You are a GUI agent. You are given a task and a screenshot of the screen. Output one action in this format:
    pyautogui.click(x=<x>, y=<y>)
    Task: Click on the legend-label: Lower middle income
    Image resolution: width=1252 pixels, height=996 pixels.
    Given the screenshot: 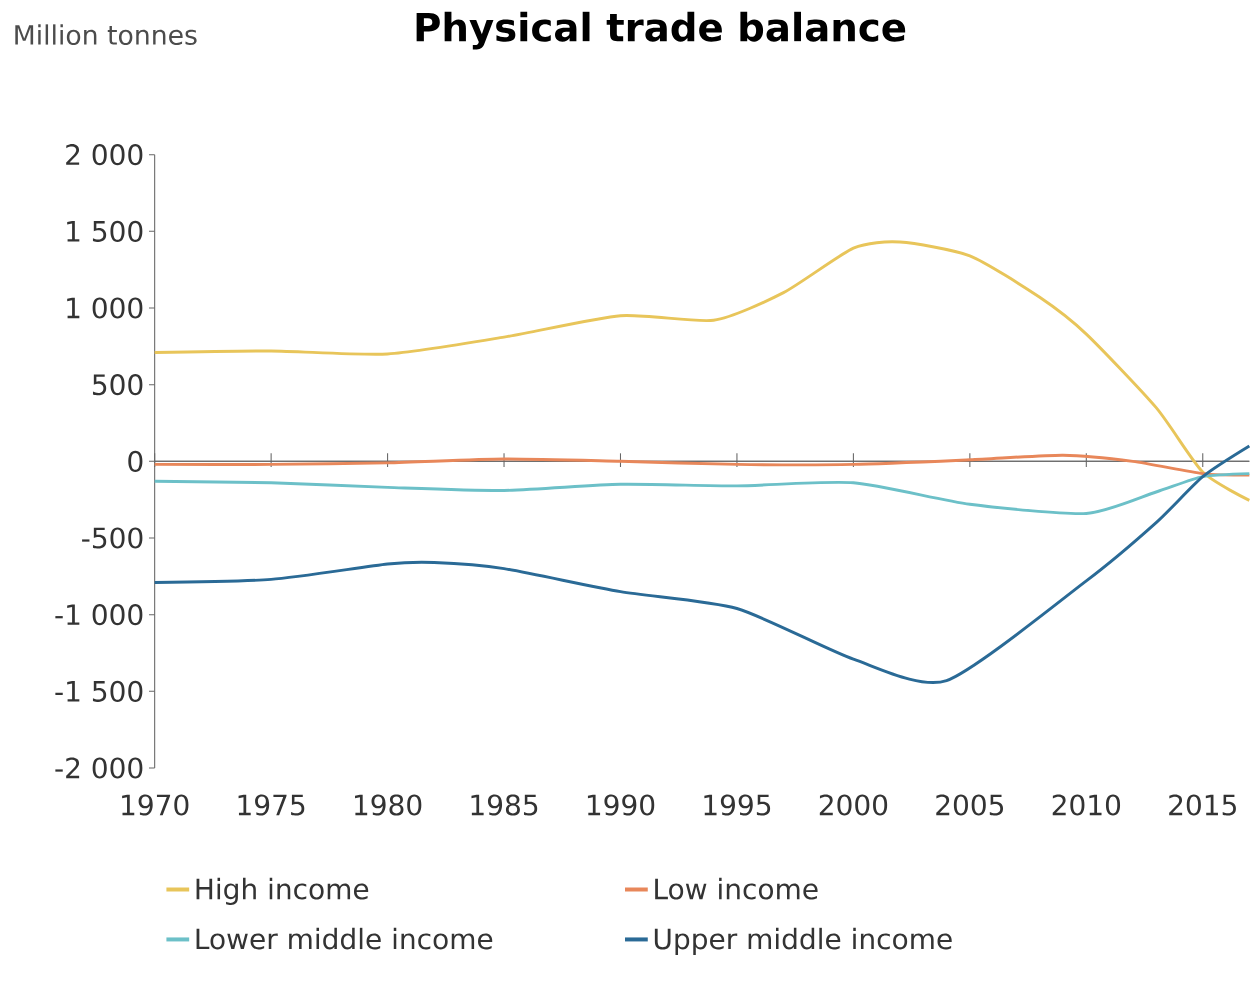 What is the action you would take?
    pyautogui.click(x=344, y=938)
    